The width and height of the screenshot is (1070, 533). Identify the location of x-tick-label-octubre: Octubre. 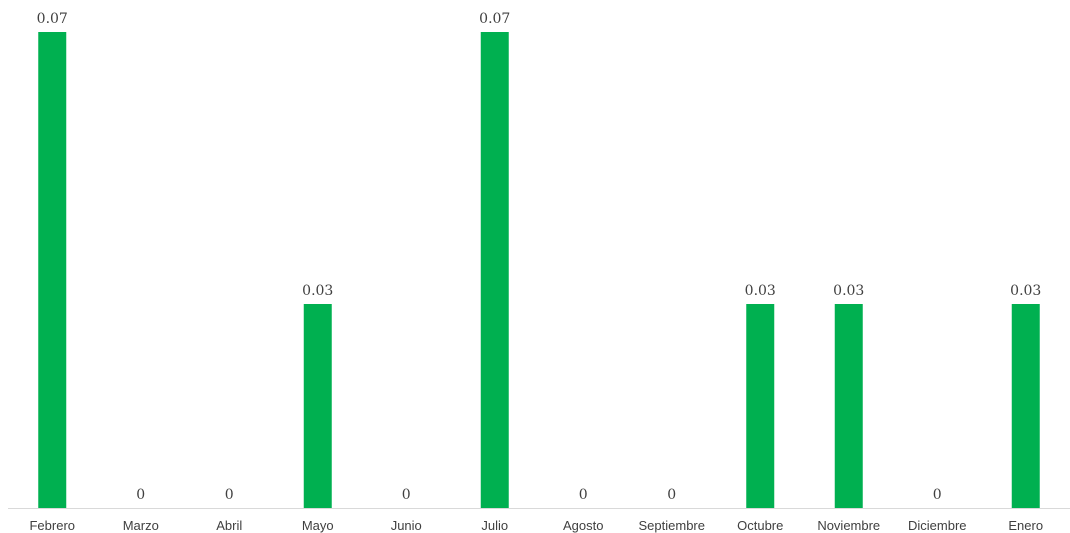
(760, 525).